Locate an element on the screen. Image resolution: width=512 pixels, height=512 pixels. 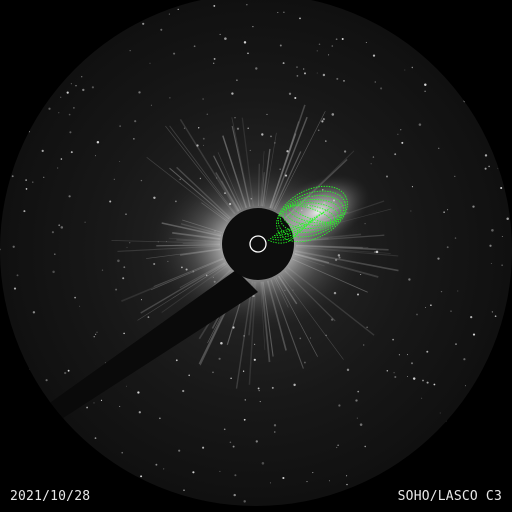
cme-leg is located at coordinates (288, 232).